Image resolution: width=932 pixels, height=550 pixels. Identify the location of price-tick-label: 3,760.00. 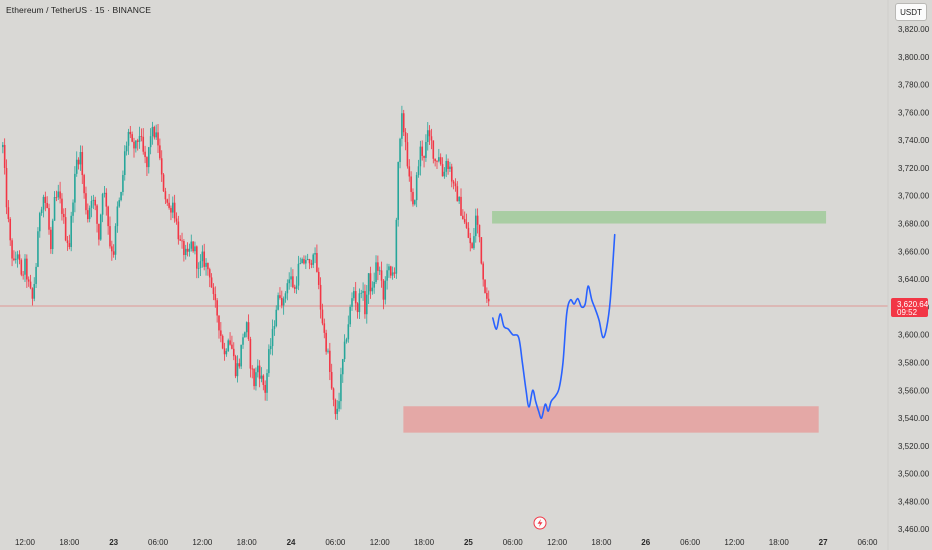
(914, 112).